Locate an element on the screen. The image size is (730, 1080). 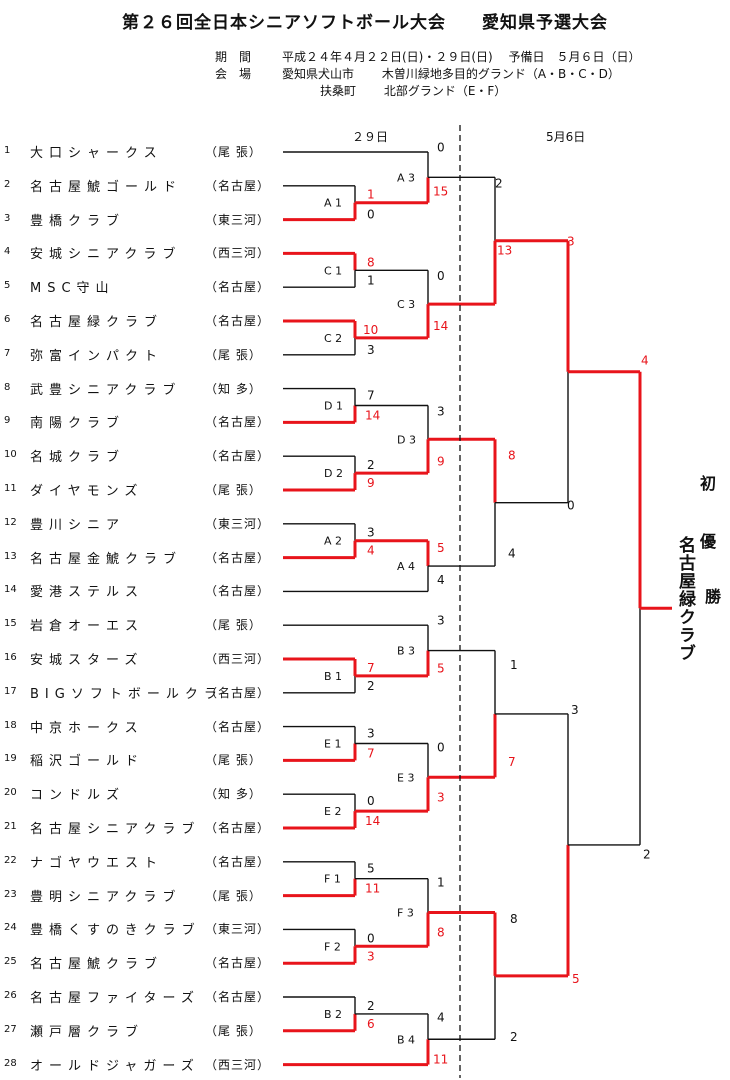
match-label: E 1 is located at coordinates (332, 744).